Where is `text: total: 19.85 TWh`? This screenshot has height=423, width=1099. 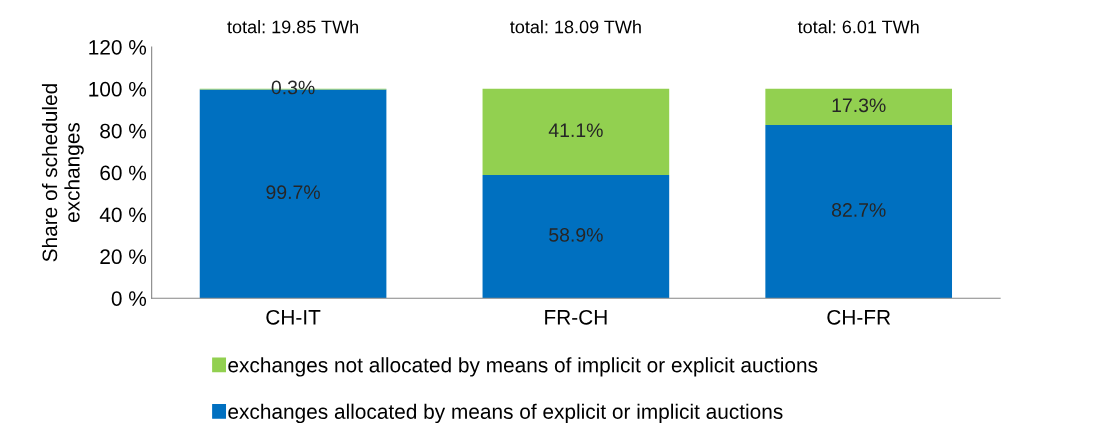 text: total: 19.85 TWh is located at coordinates (292, 27).